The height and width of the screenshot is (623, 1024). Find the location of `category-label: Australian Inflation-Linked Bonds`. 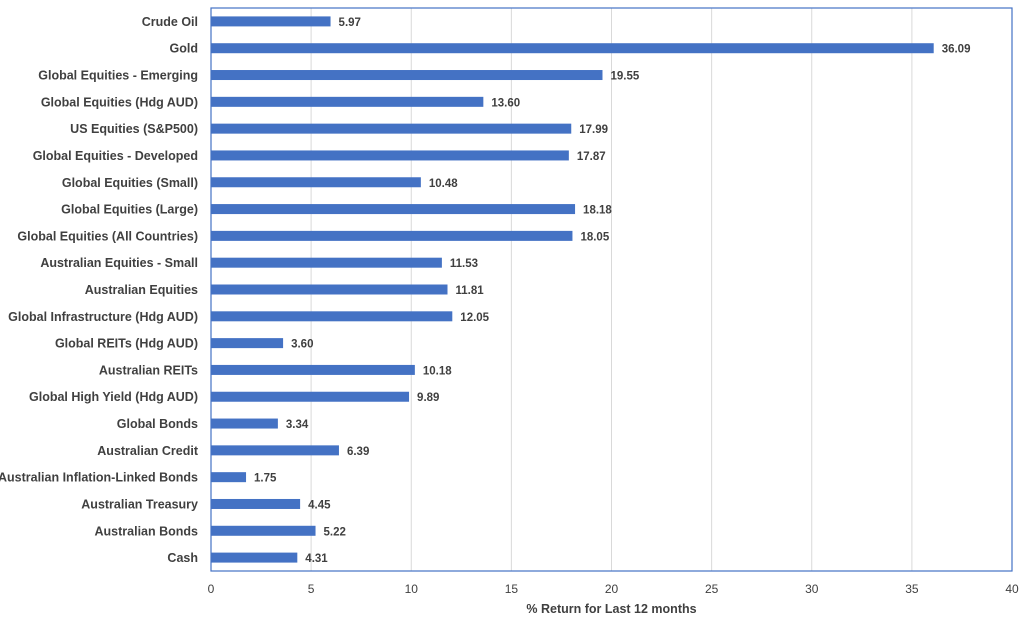

category-label: Australian Inflation-Linked Bonds is located at coordinates (99, 478).